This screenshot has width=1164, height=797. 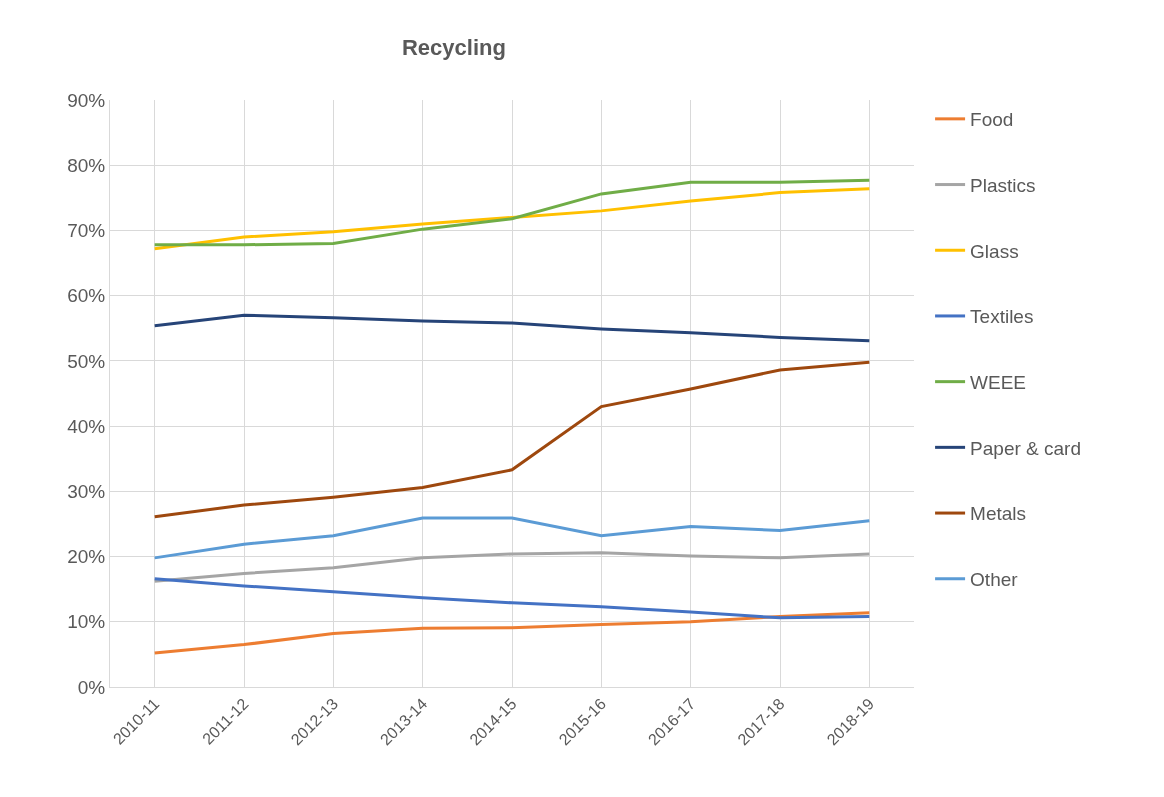 I want to click on y-tick-label: 90%, so click(x=86, y=100).